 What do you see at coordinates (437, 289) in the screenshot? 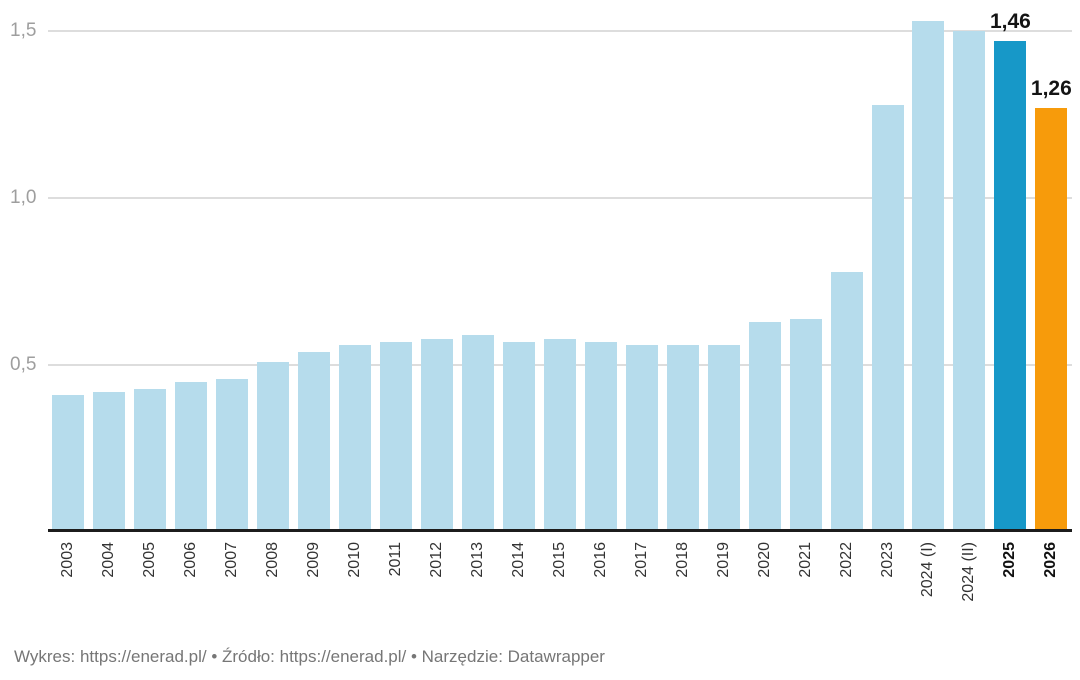
I see `bar-slot: 2012` at bounding box center [437, 289].